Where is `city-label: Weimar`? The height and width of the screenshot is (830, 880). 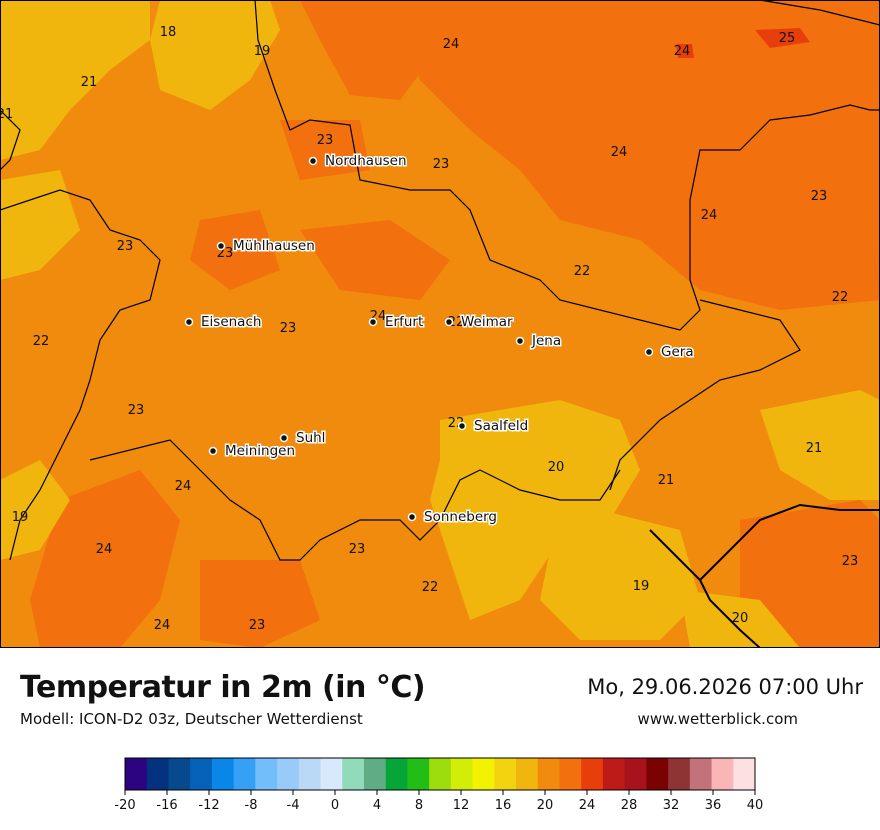
city-label: Weimar is located at coordinates (487, 322).